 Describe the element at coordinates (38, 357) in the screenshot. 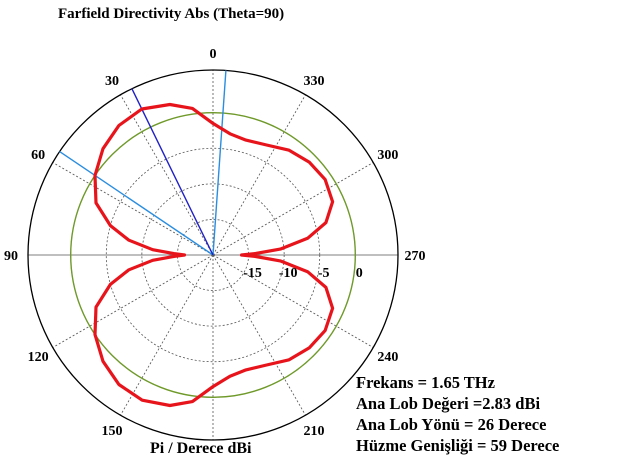

I see `angle-tick-label-120: 120` at that location.